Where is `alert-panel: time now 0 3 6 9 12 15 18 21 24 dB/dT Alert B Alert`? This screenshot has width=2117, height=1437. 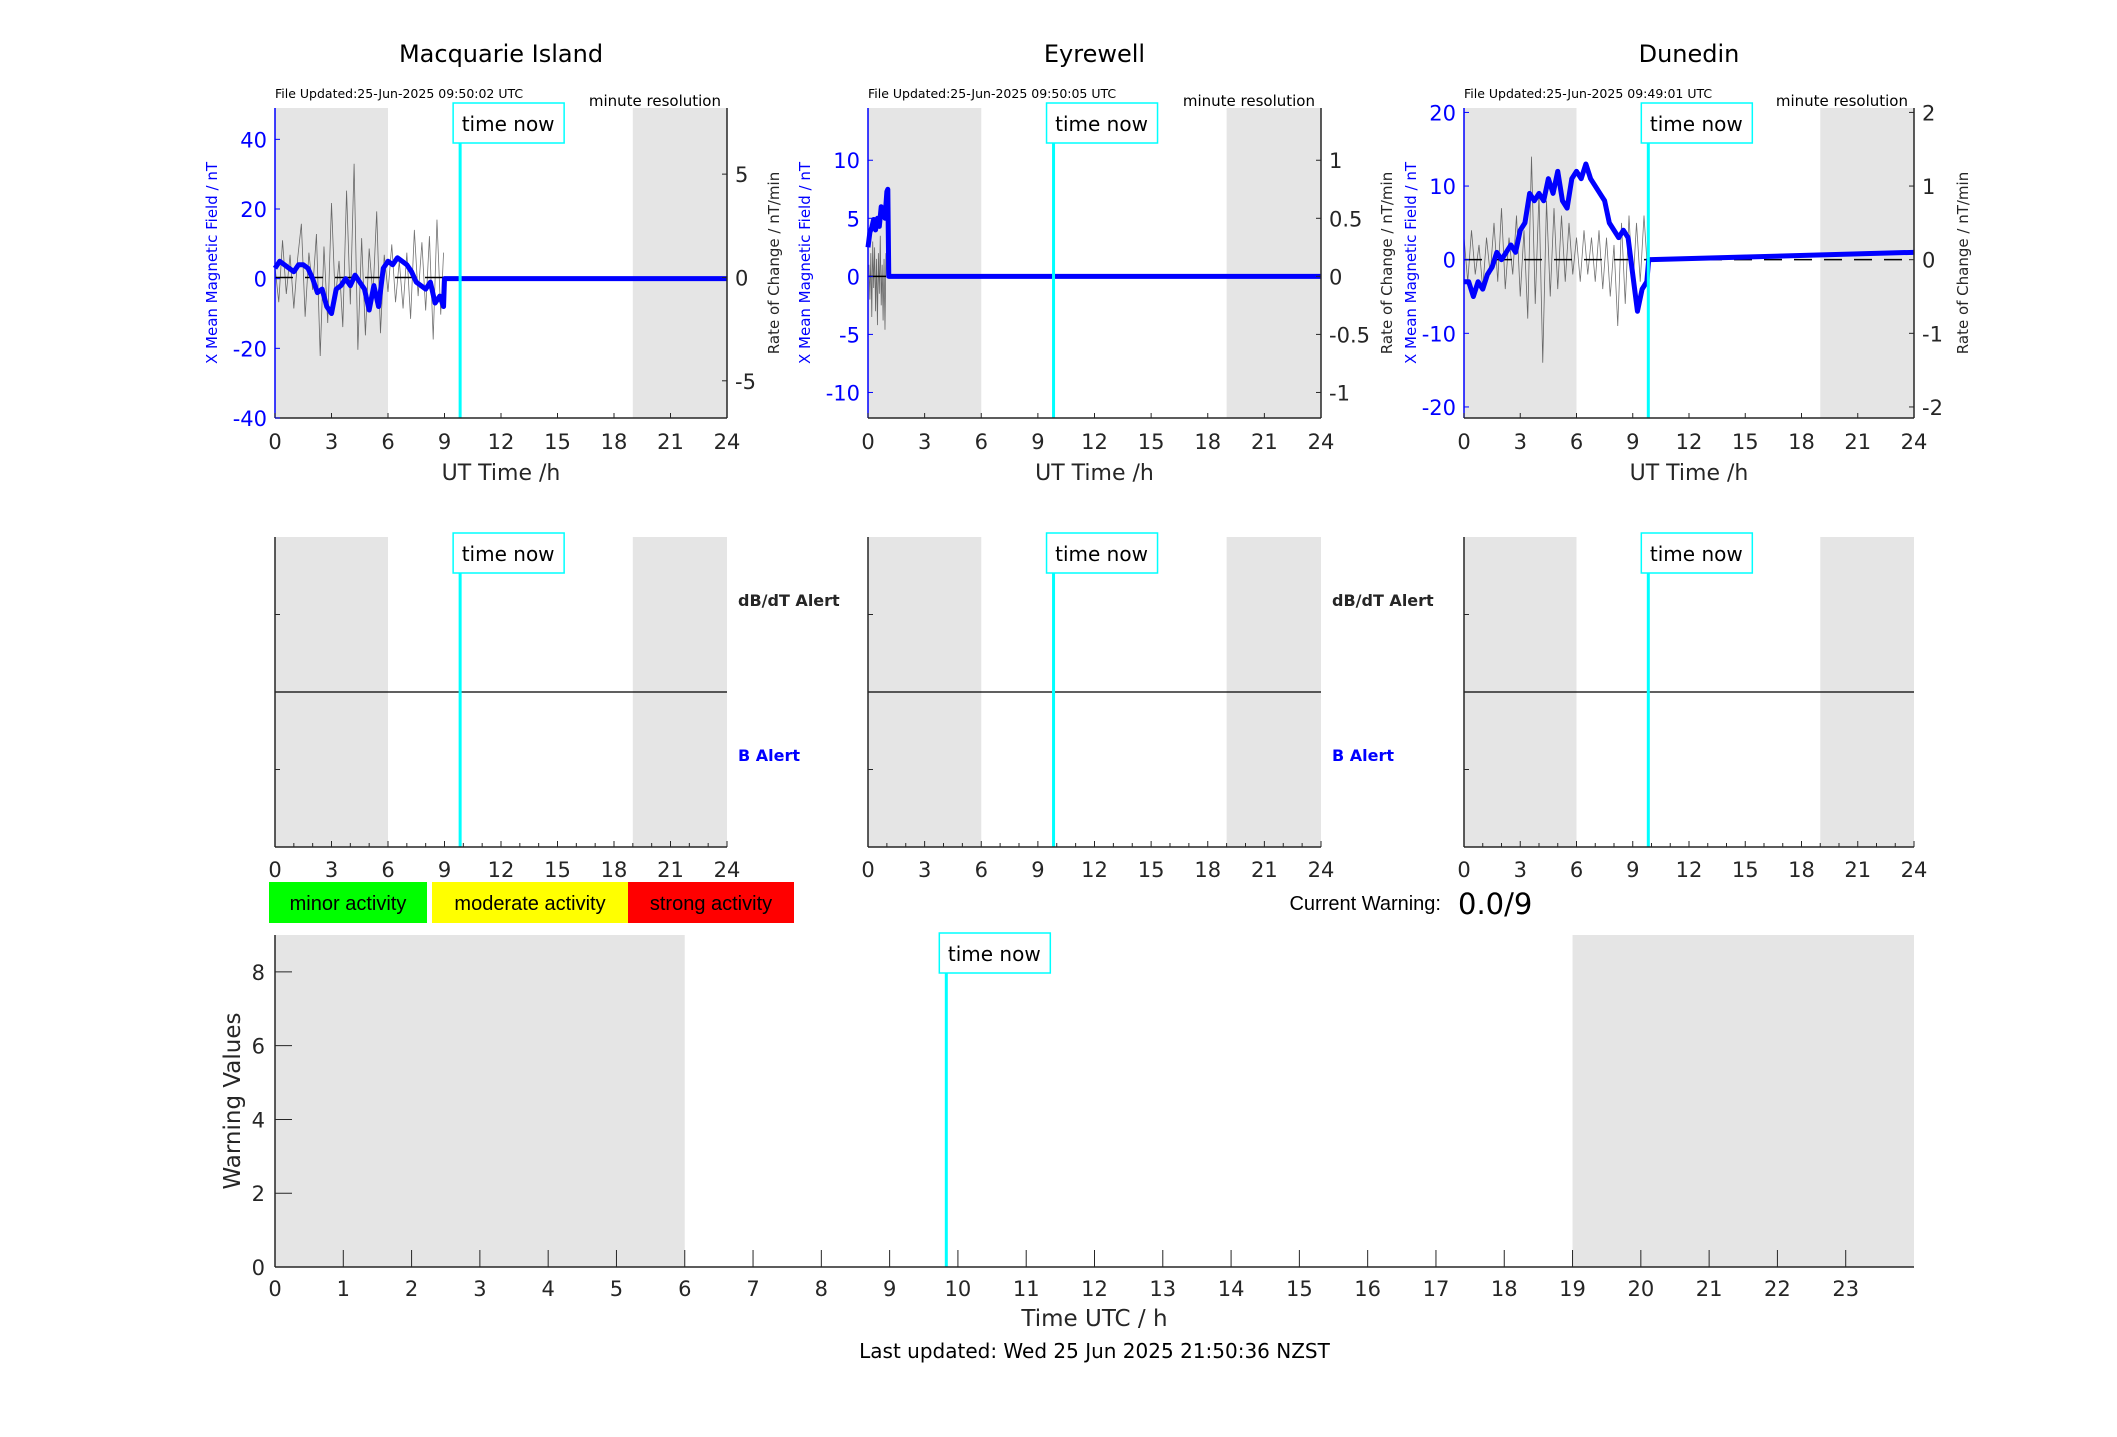 alert-panel: time now 0 3 6 9 12 15 18 21 24 dB/dT Alert B Alert is located at coordinates (554, 707).